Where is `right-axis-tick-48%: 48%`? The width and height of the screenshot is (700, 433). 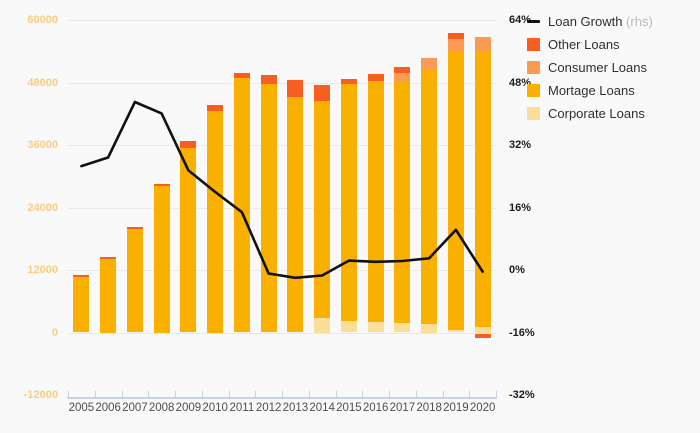 right-axis-tick-48%: 48% is located at coordinates (520, 82).